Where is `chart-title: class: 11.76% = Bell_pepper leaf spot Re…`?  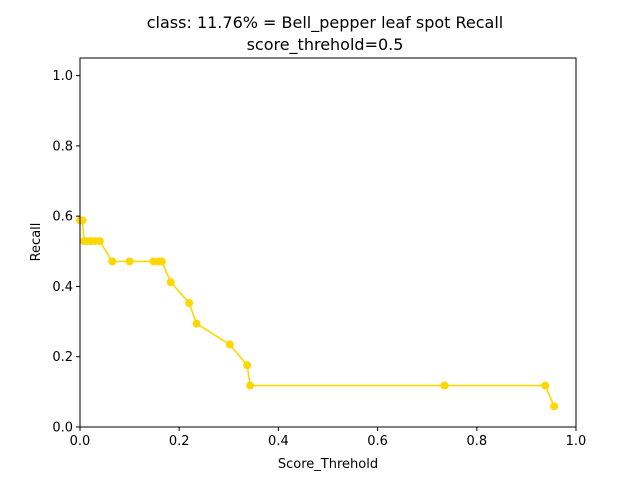 chart-title: class: 11.76% = Bell_pepper leaf spot Re… is located at coordinates (325, 23).